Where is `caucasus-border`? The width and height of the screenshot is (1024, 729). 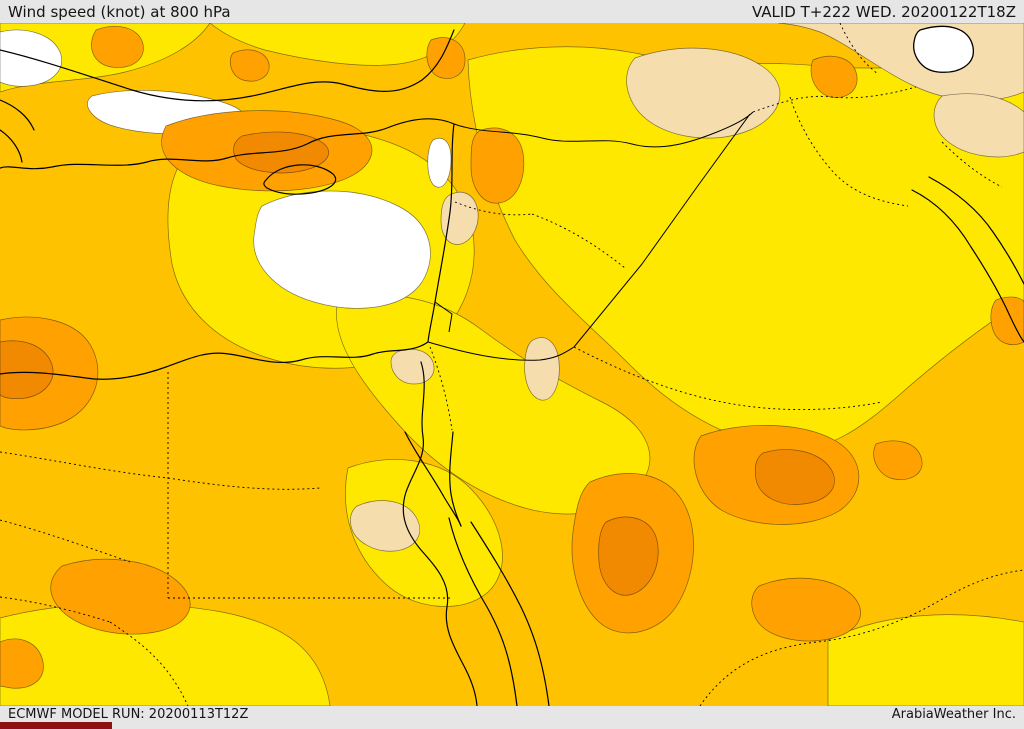
caucasus-border is located at coordinates (859, 49).